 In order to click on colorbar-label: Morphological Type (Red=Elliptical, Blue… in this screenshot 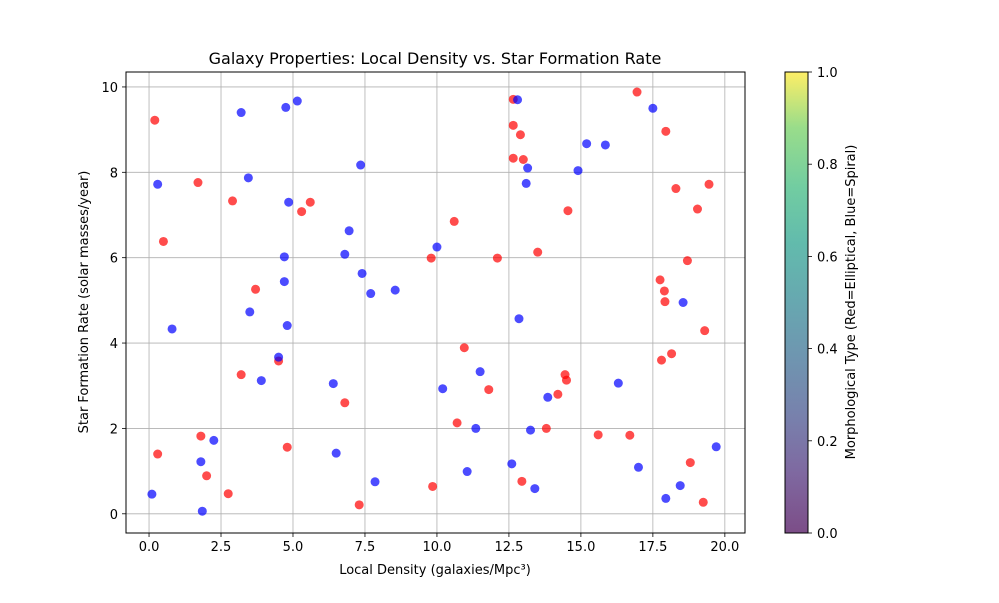, I will do `click(851, 302)`.